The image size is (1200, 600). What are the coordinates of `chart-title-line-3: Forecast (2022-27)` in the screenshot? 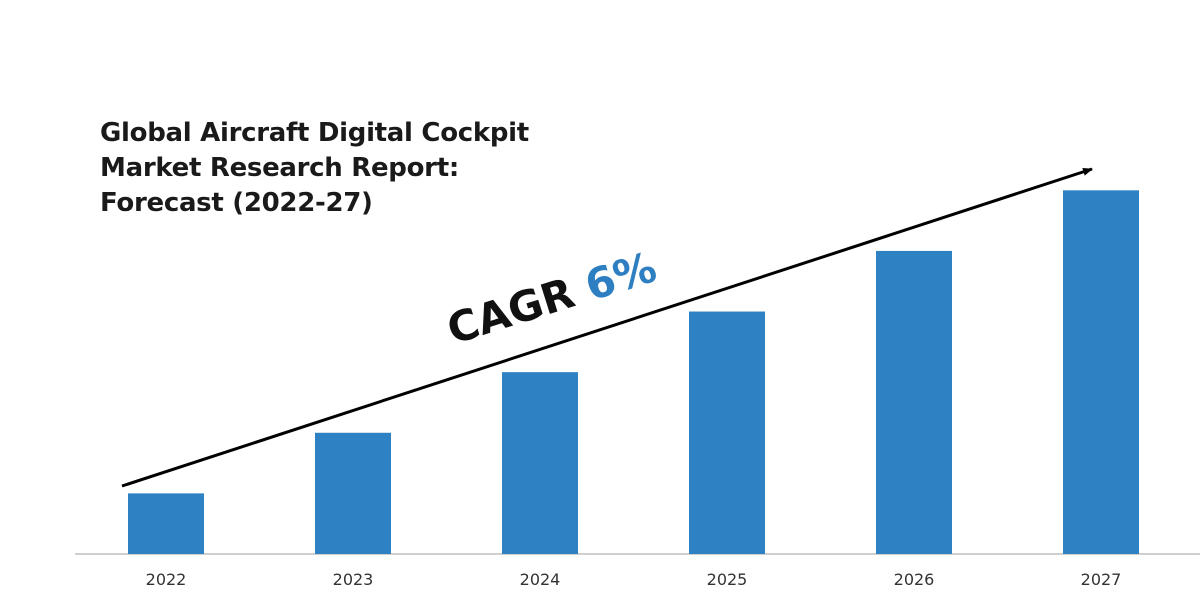 It's located at (236, 203).